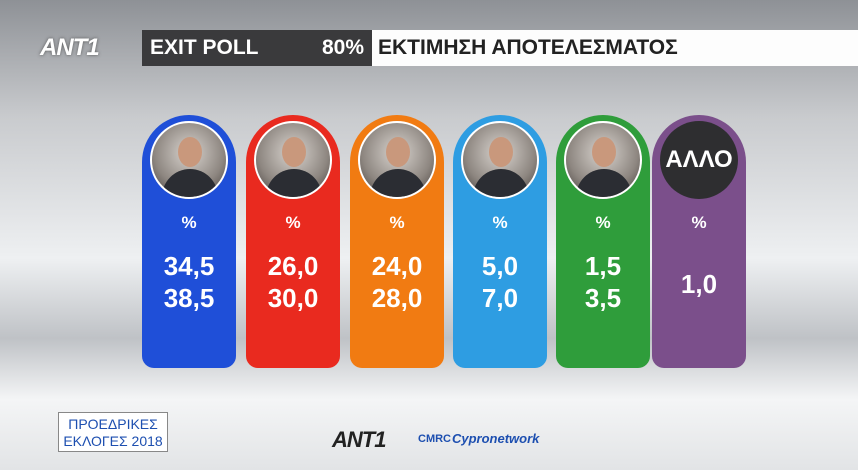 The height and width of the screenshot is (470, 858). I want to click on candidate-column: % 34,5 38,5, so click(189, 241).